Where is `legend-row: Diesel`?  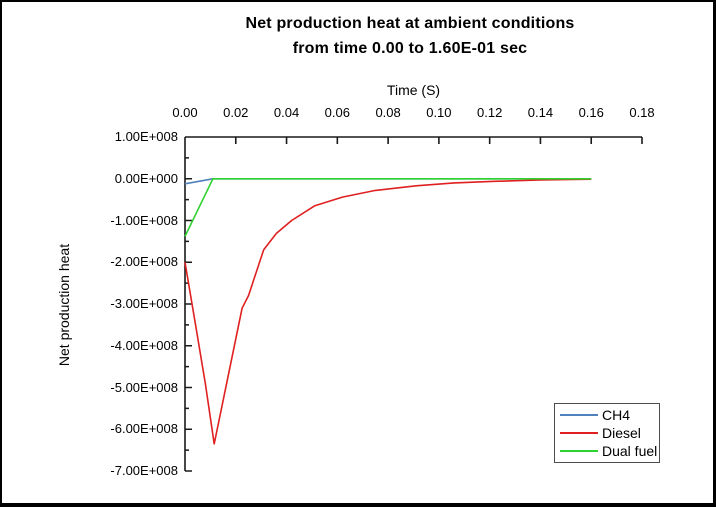
legend-row: Diesel is located at coordinates (607, 433).